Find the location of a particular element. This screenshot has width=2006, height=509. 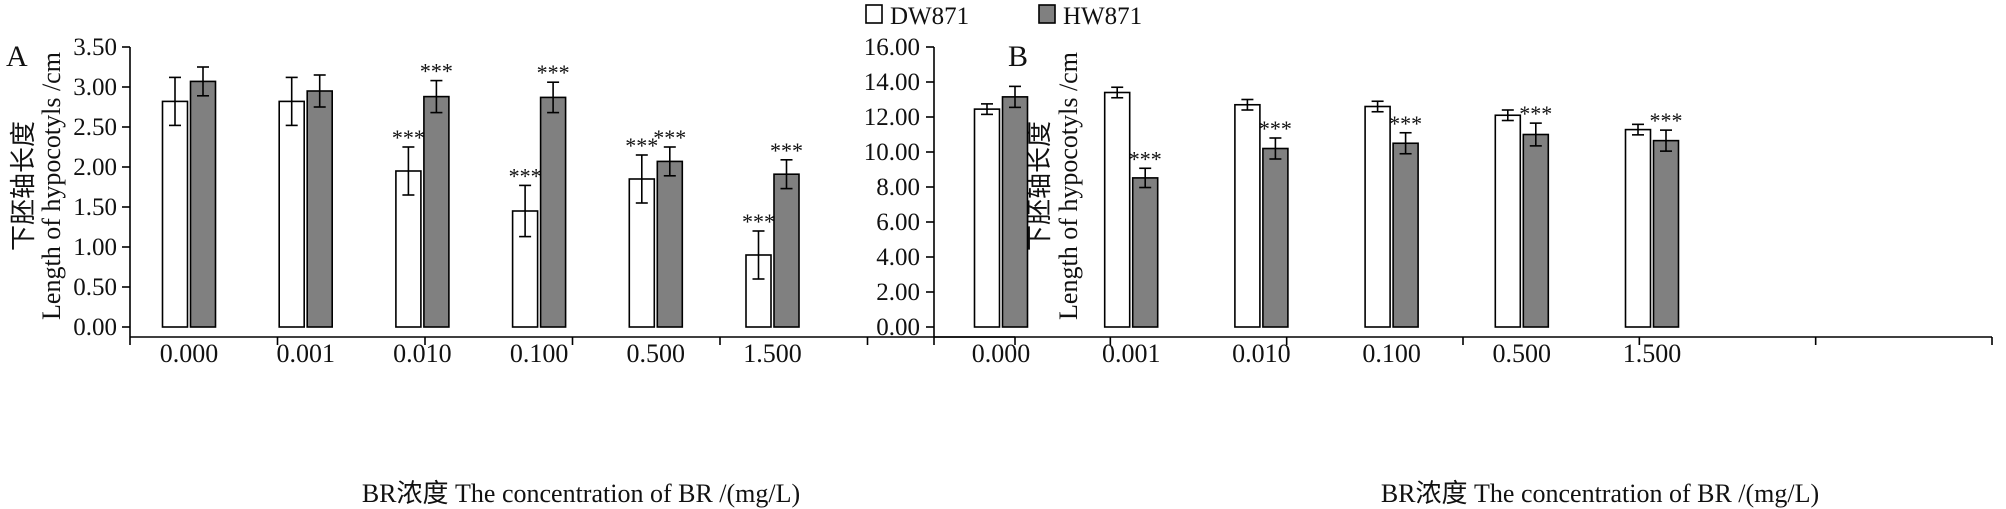

y-axis-label-a-cn: 下胚轴长度 is located at coordinates (23, 186).